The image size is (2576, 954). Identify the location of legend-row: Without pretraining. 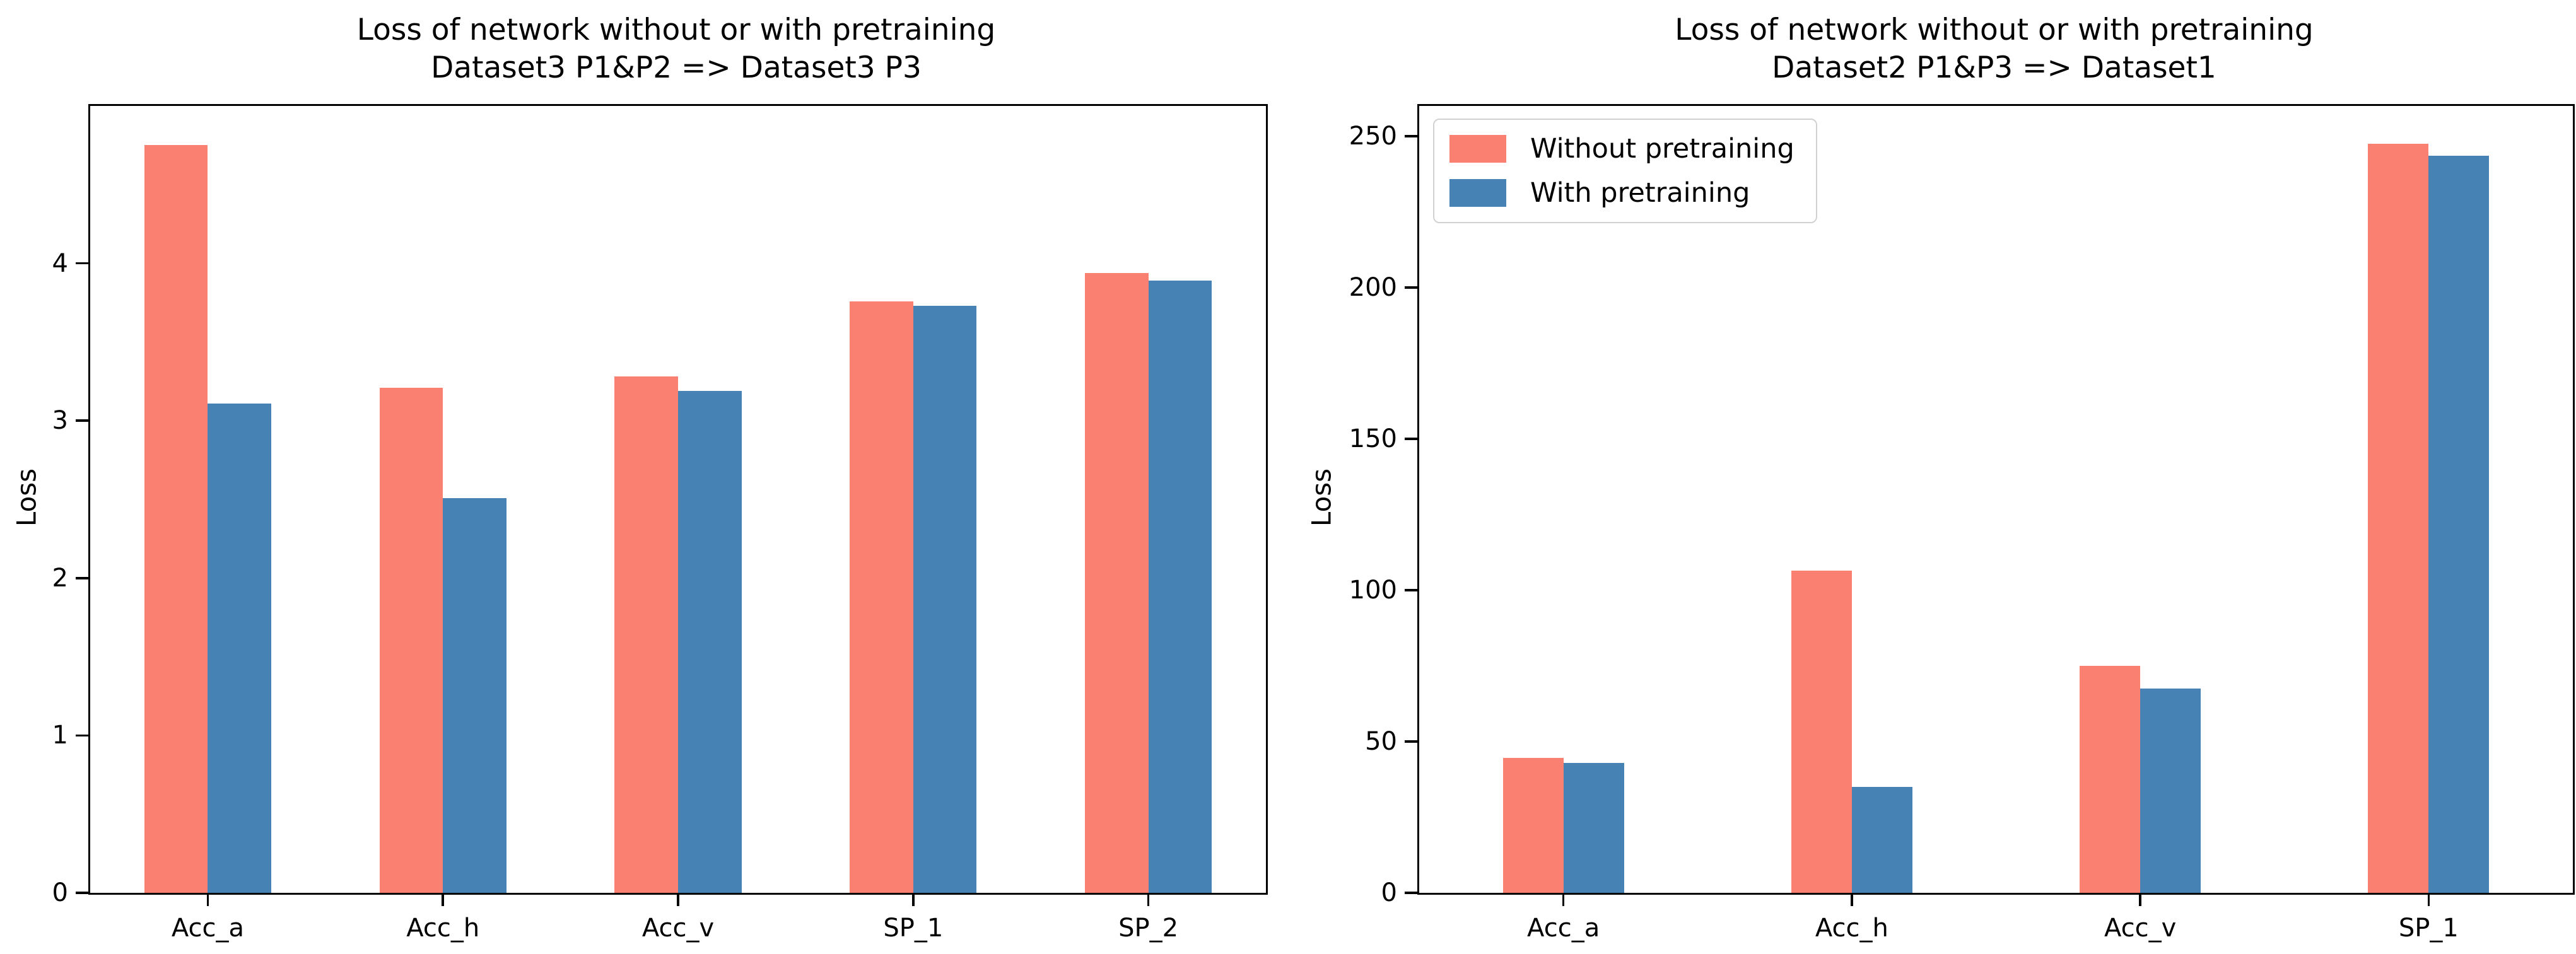
(1621, 148).